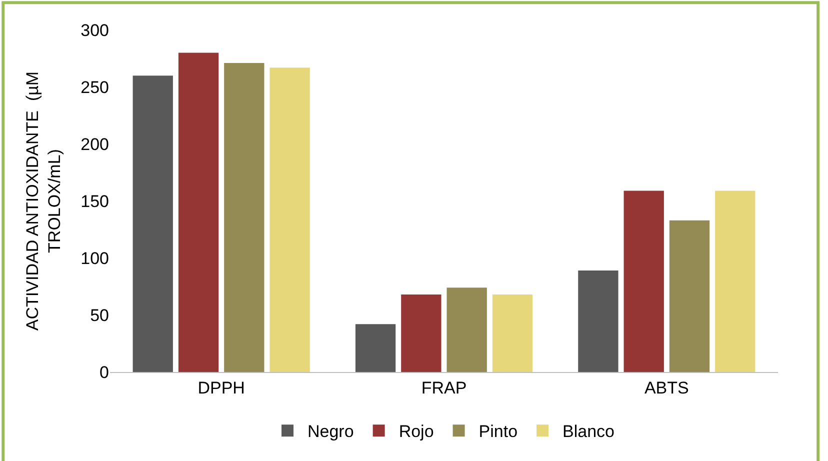 This screenshot has height=461, width=828. I want to click on y-tick-label: 300, so click(94, 30).